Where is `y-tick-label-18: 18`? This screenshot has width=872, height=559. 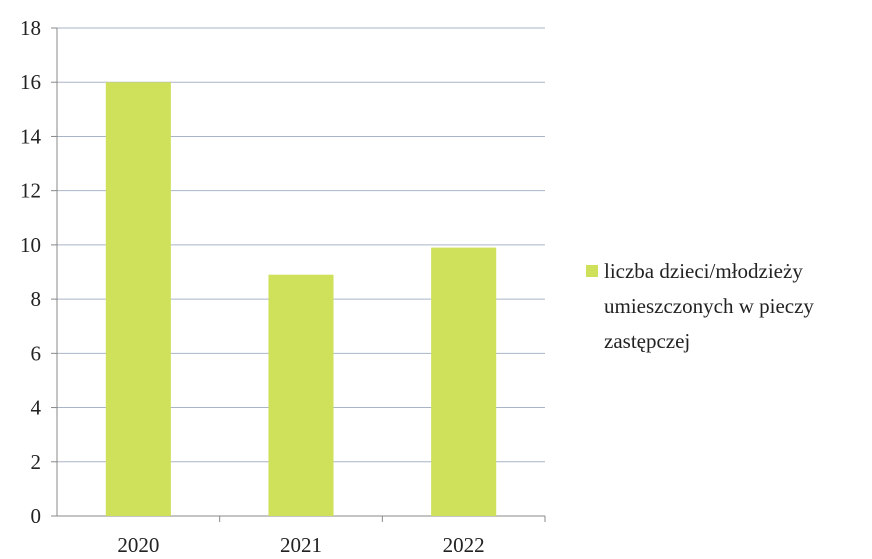
y-tick-label-18: 18 is located at coordinates (30, 28).